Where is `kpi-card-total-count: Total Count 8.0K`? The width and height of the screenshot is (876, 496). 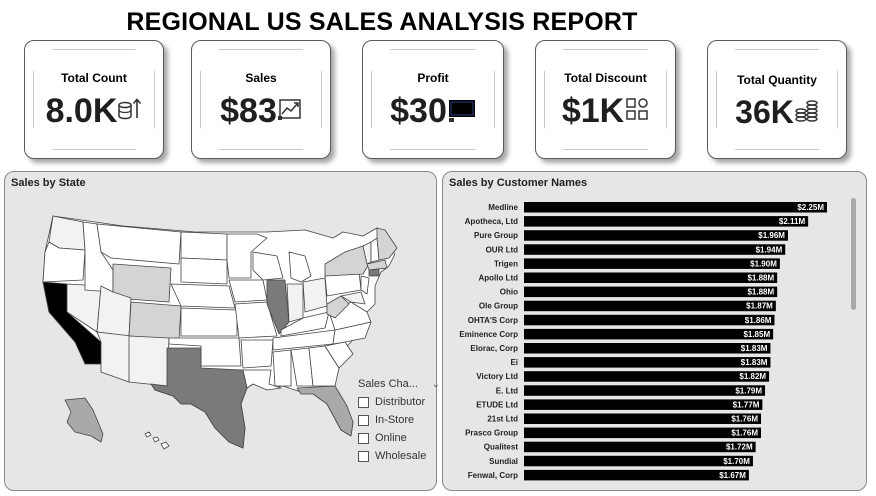
kpi-card-total-count: Total Count 8.0K is located at coordinates (94, 99).